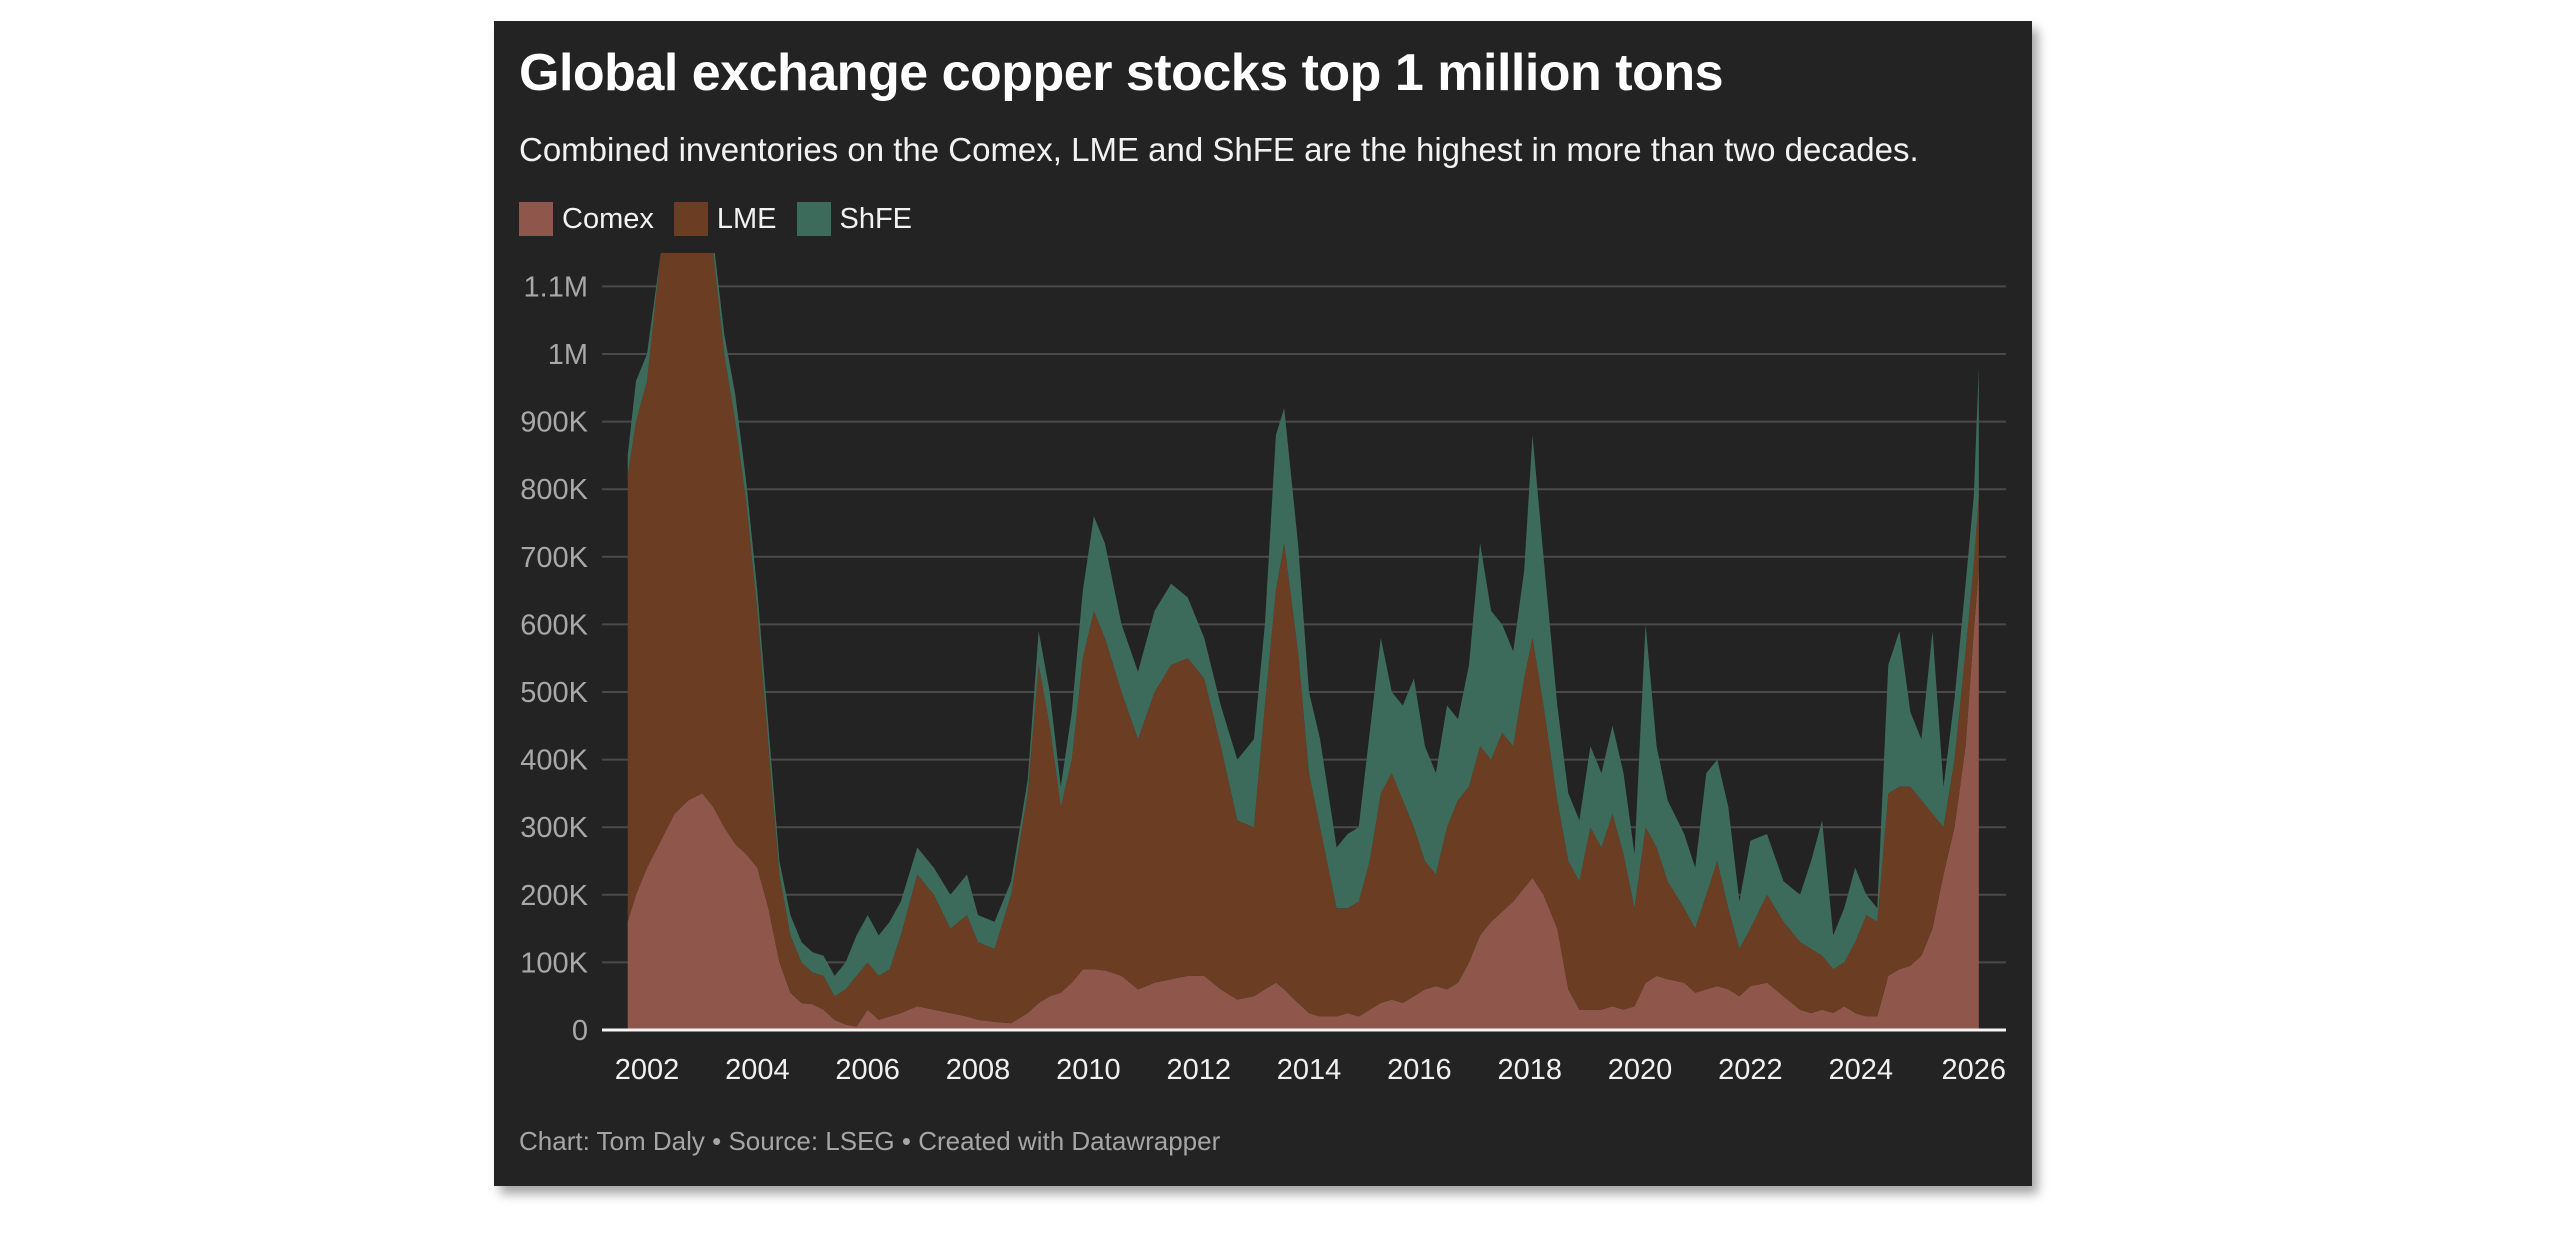 The height and width of the screenshot is (1236, 2560). What do you see at coordinates (978, 1070) in the screenshot?
I see `x-tick-label: 2008` at bounding box center [978, 1070].